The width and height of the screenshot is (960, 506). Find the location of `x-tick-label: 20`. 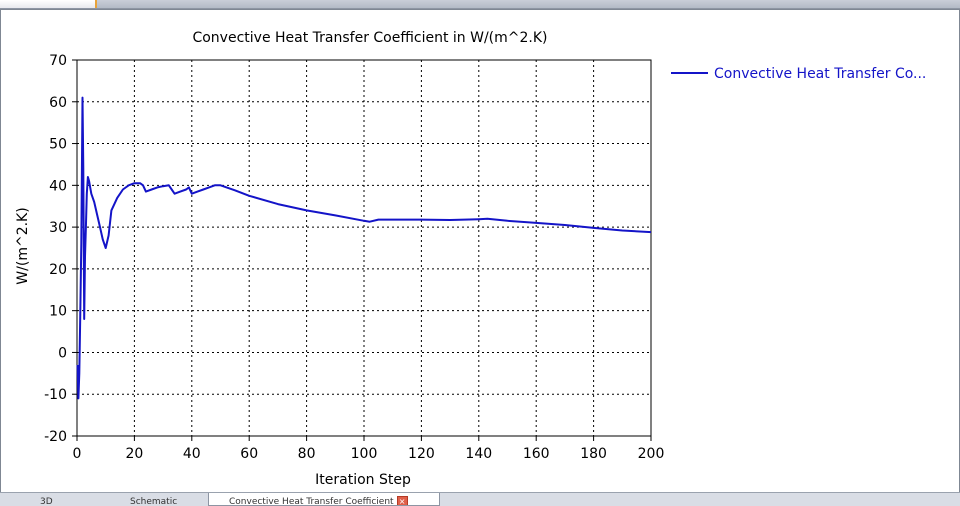

x-tick-label: 20 is located at coordinates (134, 454).